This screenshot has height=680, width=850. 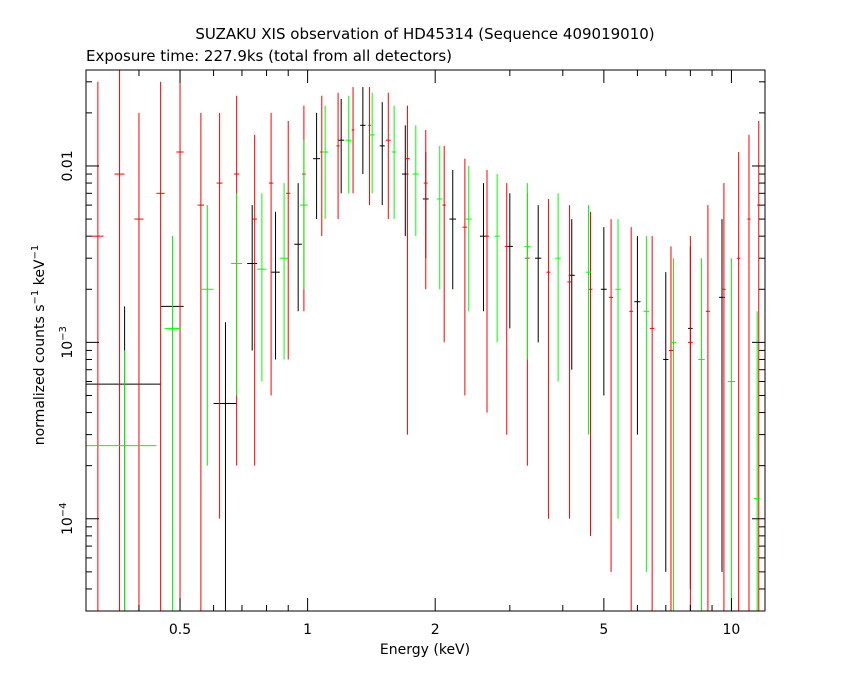 What do you see at coordinates (180, 630) in the screenshot?
I see `x-tick-label: 0.5` at bounding box center [180, 630].